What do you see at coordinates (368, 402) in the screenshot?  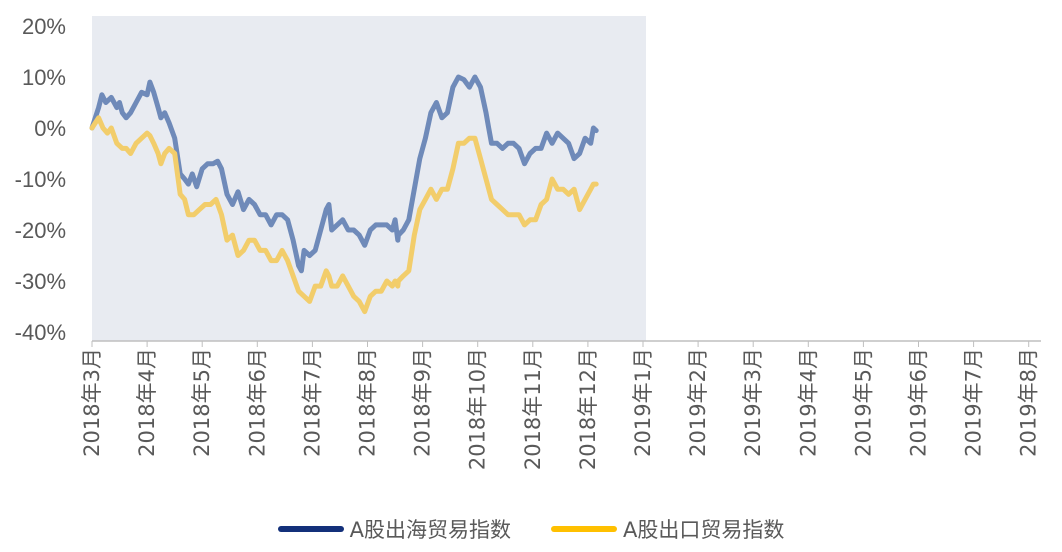 I see `x-tick-label: 2018年8月` at bounding box center [368, 402].